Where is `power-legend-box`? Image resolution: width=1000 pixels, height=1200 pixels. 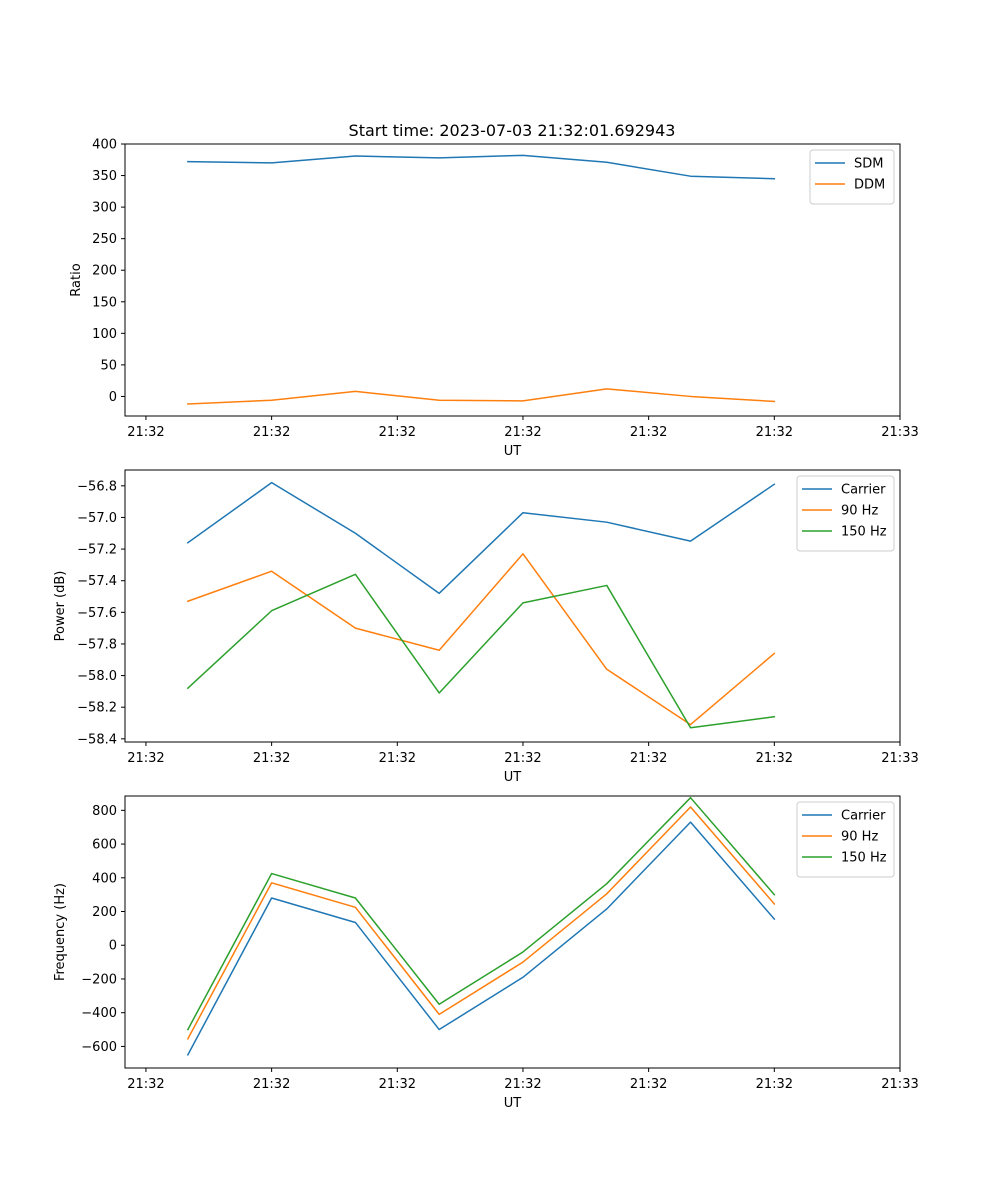
power-legend-box is located at coordinates (845, 513).